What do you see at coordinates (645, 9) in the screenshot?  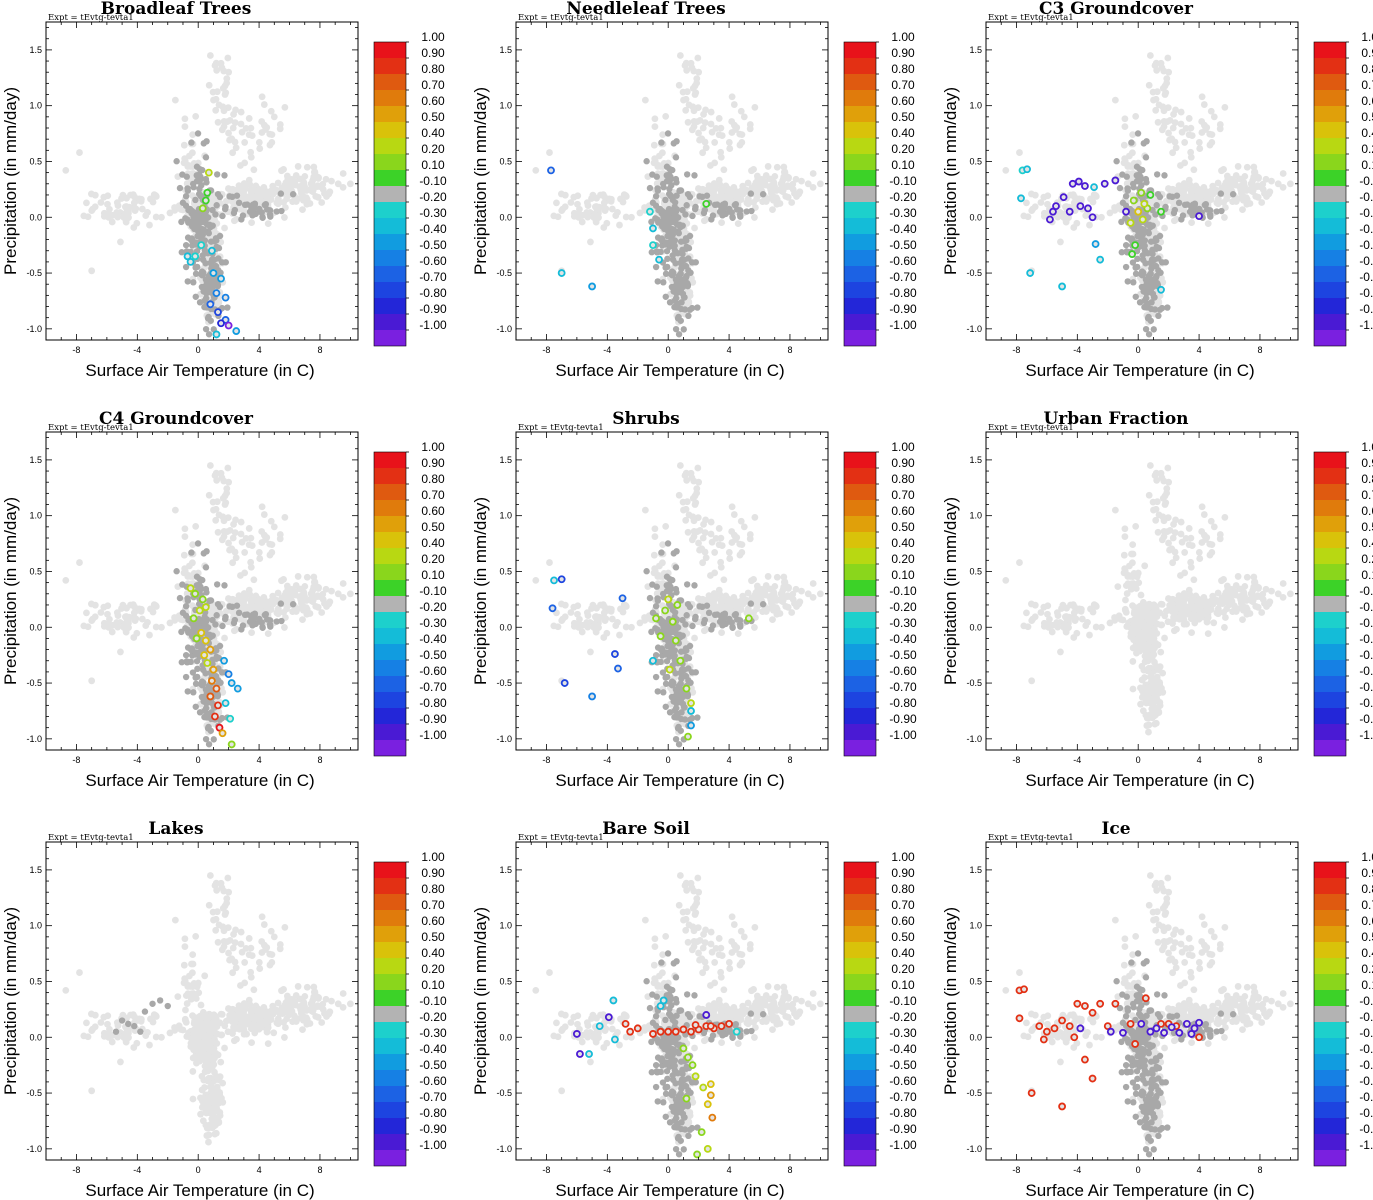 I see `panel-title: Needleleaf Trees` at bounding box center [645, 9].